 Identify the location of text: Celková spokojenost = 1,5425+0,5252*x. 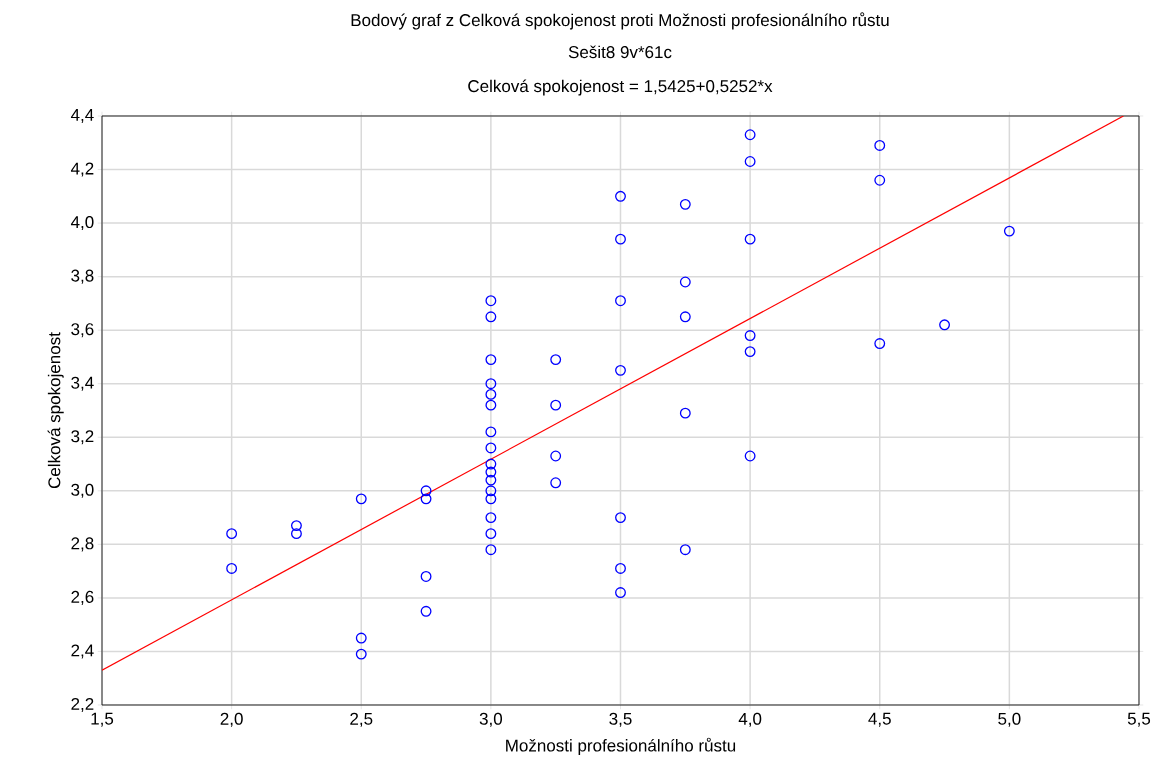
(620, 87).